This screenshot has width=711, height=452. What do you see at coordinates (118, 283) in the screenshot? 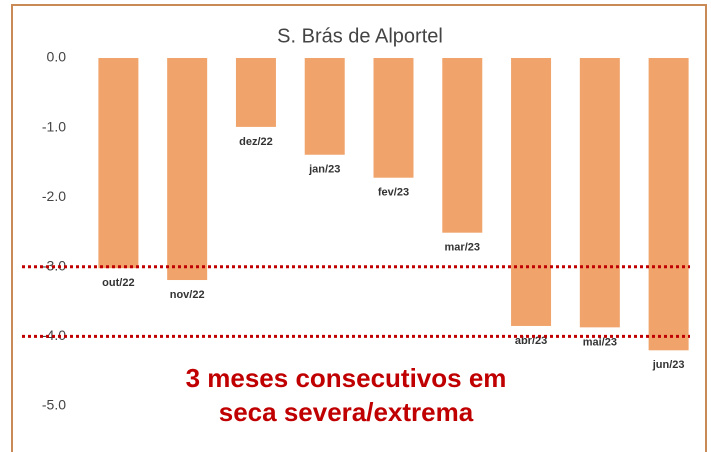
I see `category-label: out/22` at bounding box center [118, 283].